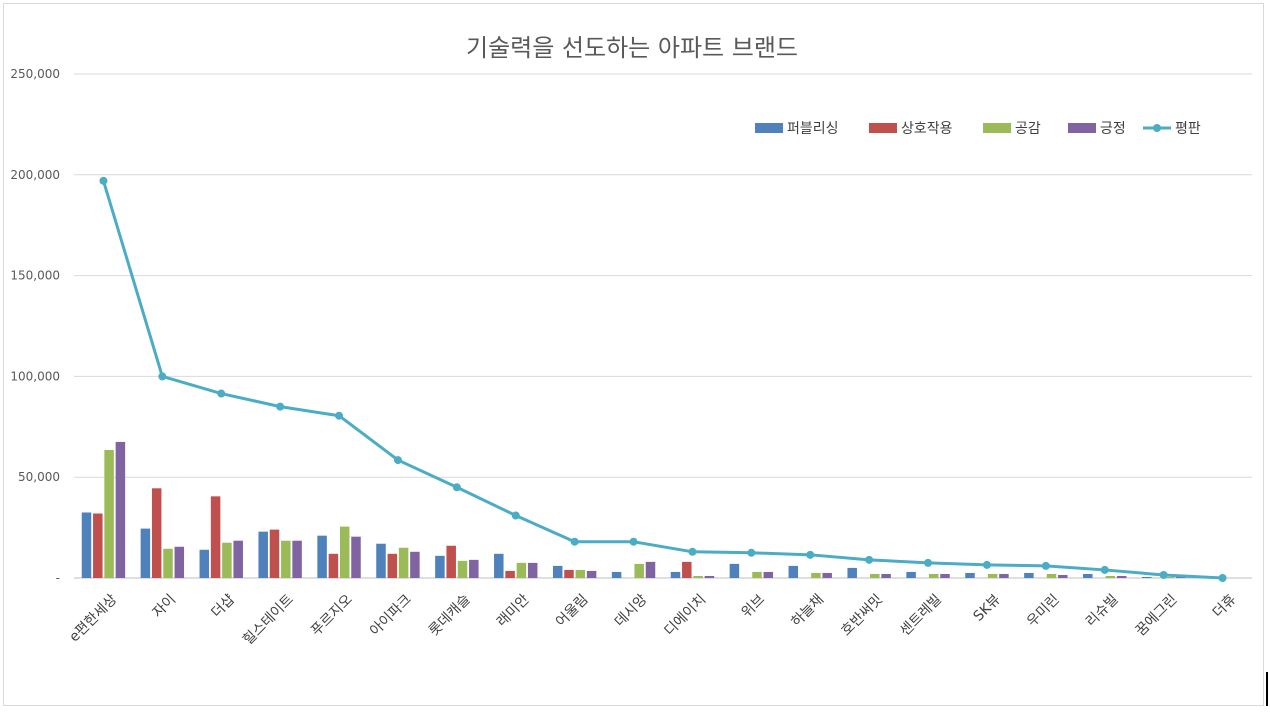 The height and width of the screenshot is (712, 1270). What do you see at coordinates (39, 477) in the screenshot?
I see `y-tick-label: 50,000` at bounding box center [39, 477].